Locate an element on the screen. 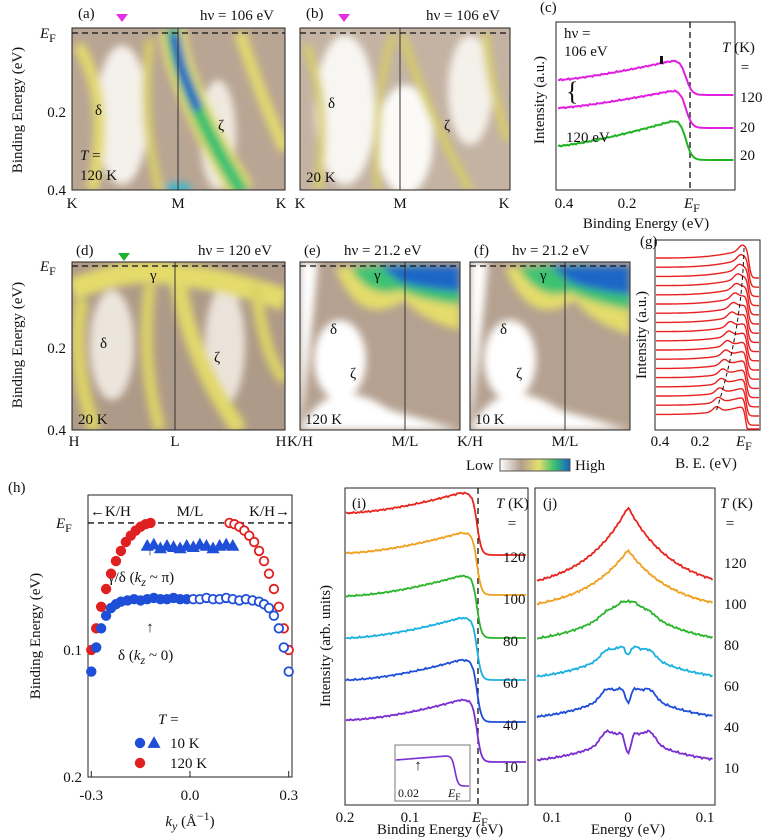 The width and height of the screenshot is (770, 837). y-tick-label: 0.4 is located at coordinates (56, 191).